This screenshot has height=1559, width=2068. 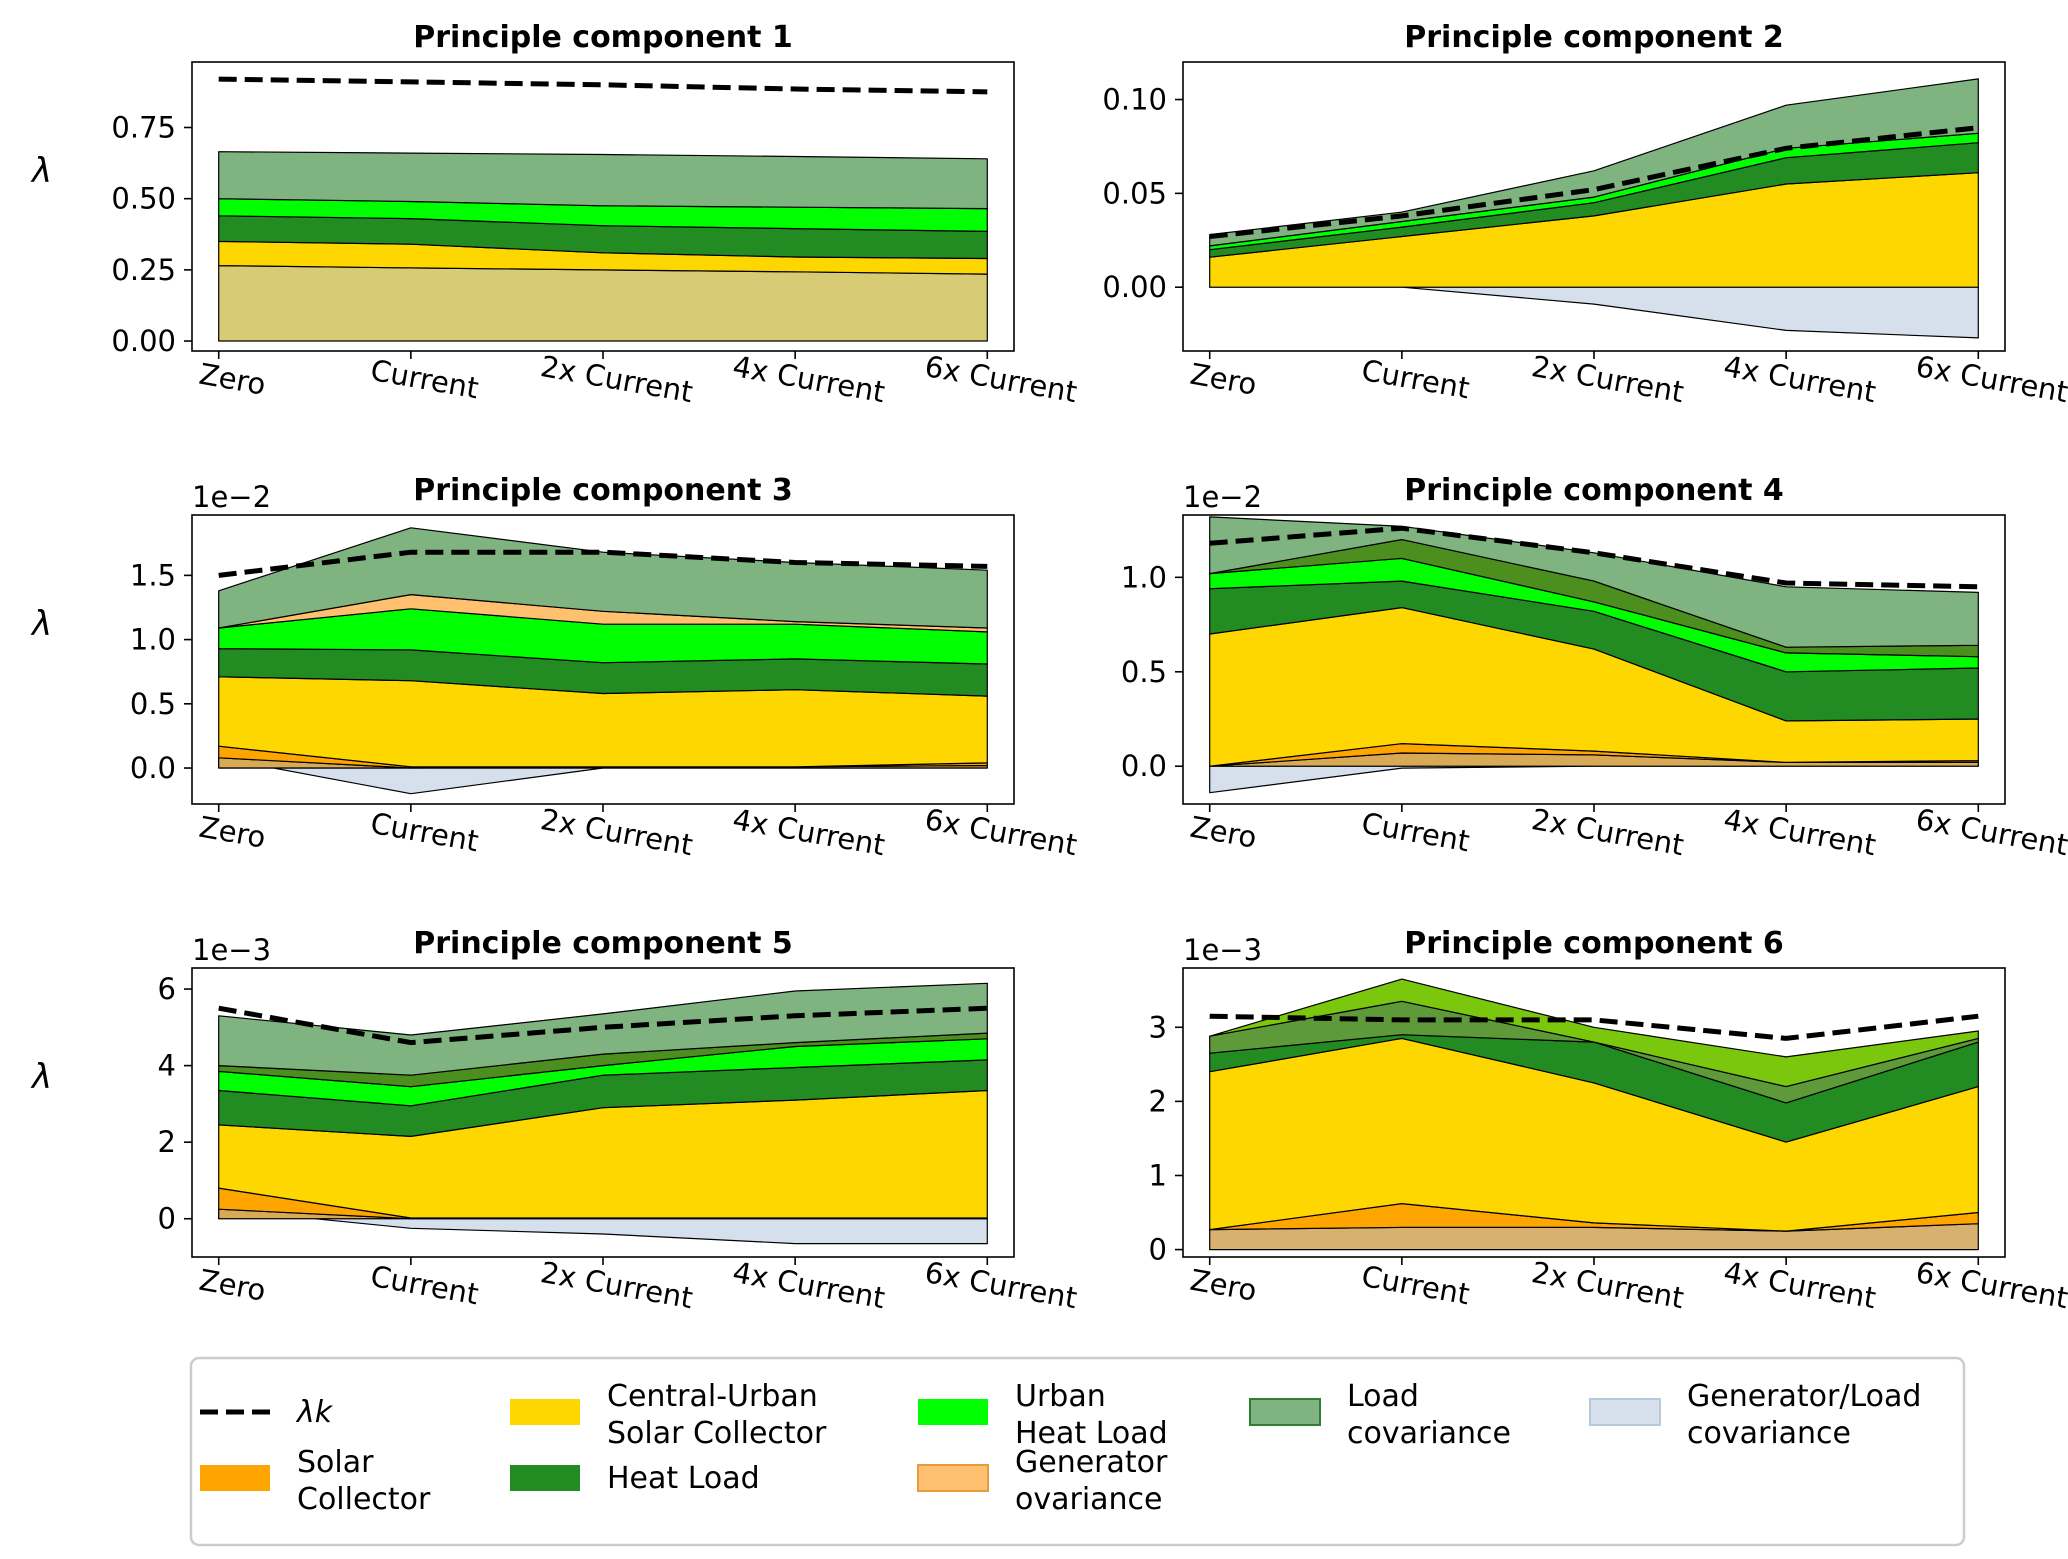 I want to click on subplot-title: Principle component 6, so click(x=1594, y=943).